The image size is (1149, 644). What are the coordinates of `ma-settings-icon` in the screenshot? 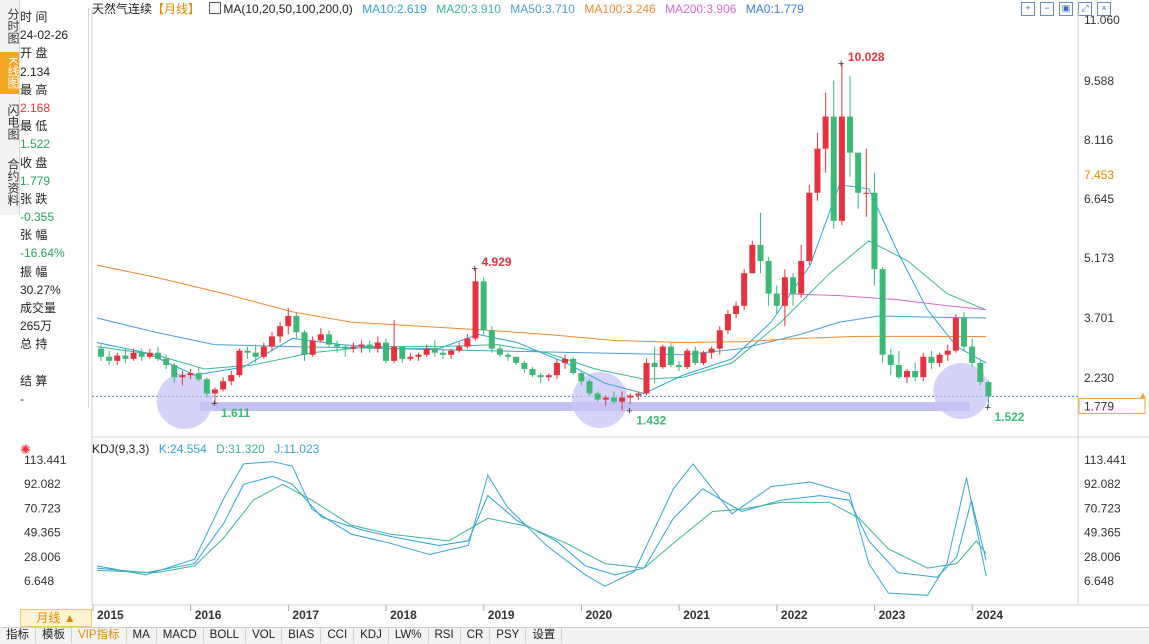 It's located at (215, 8).